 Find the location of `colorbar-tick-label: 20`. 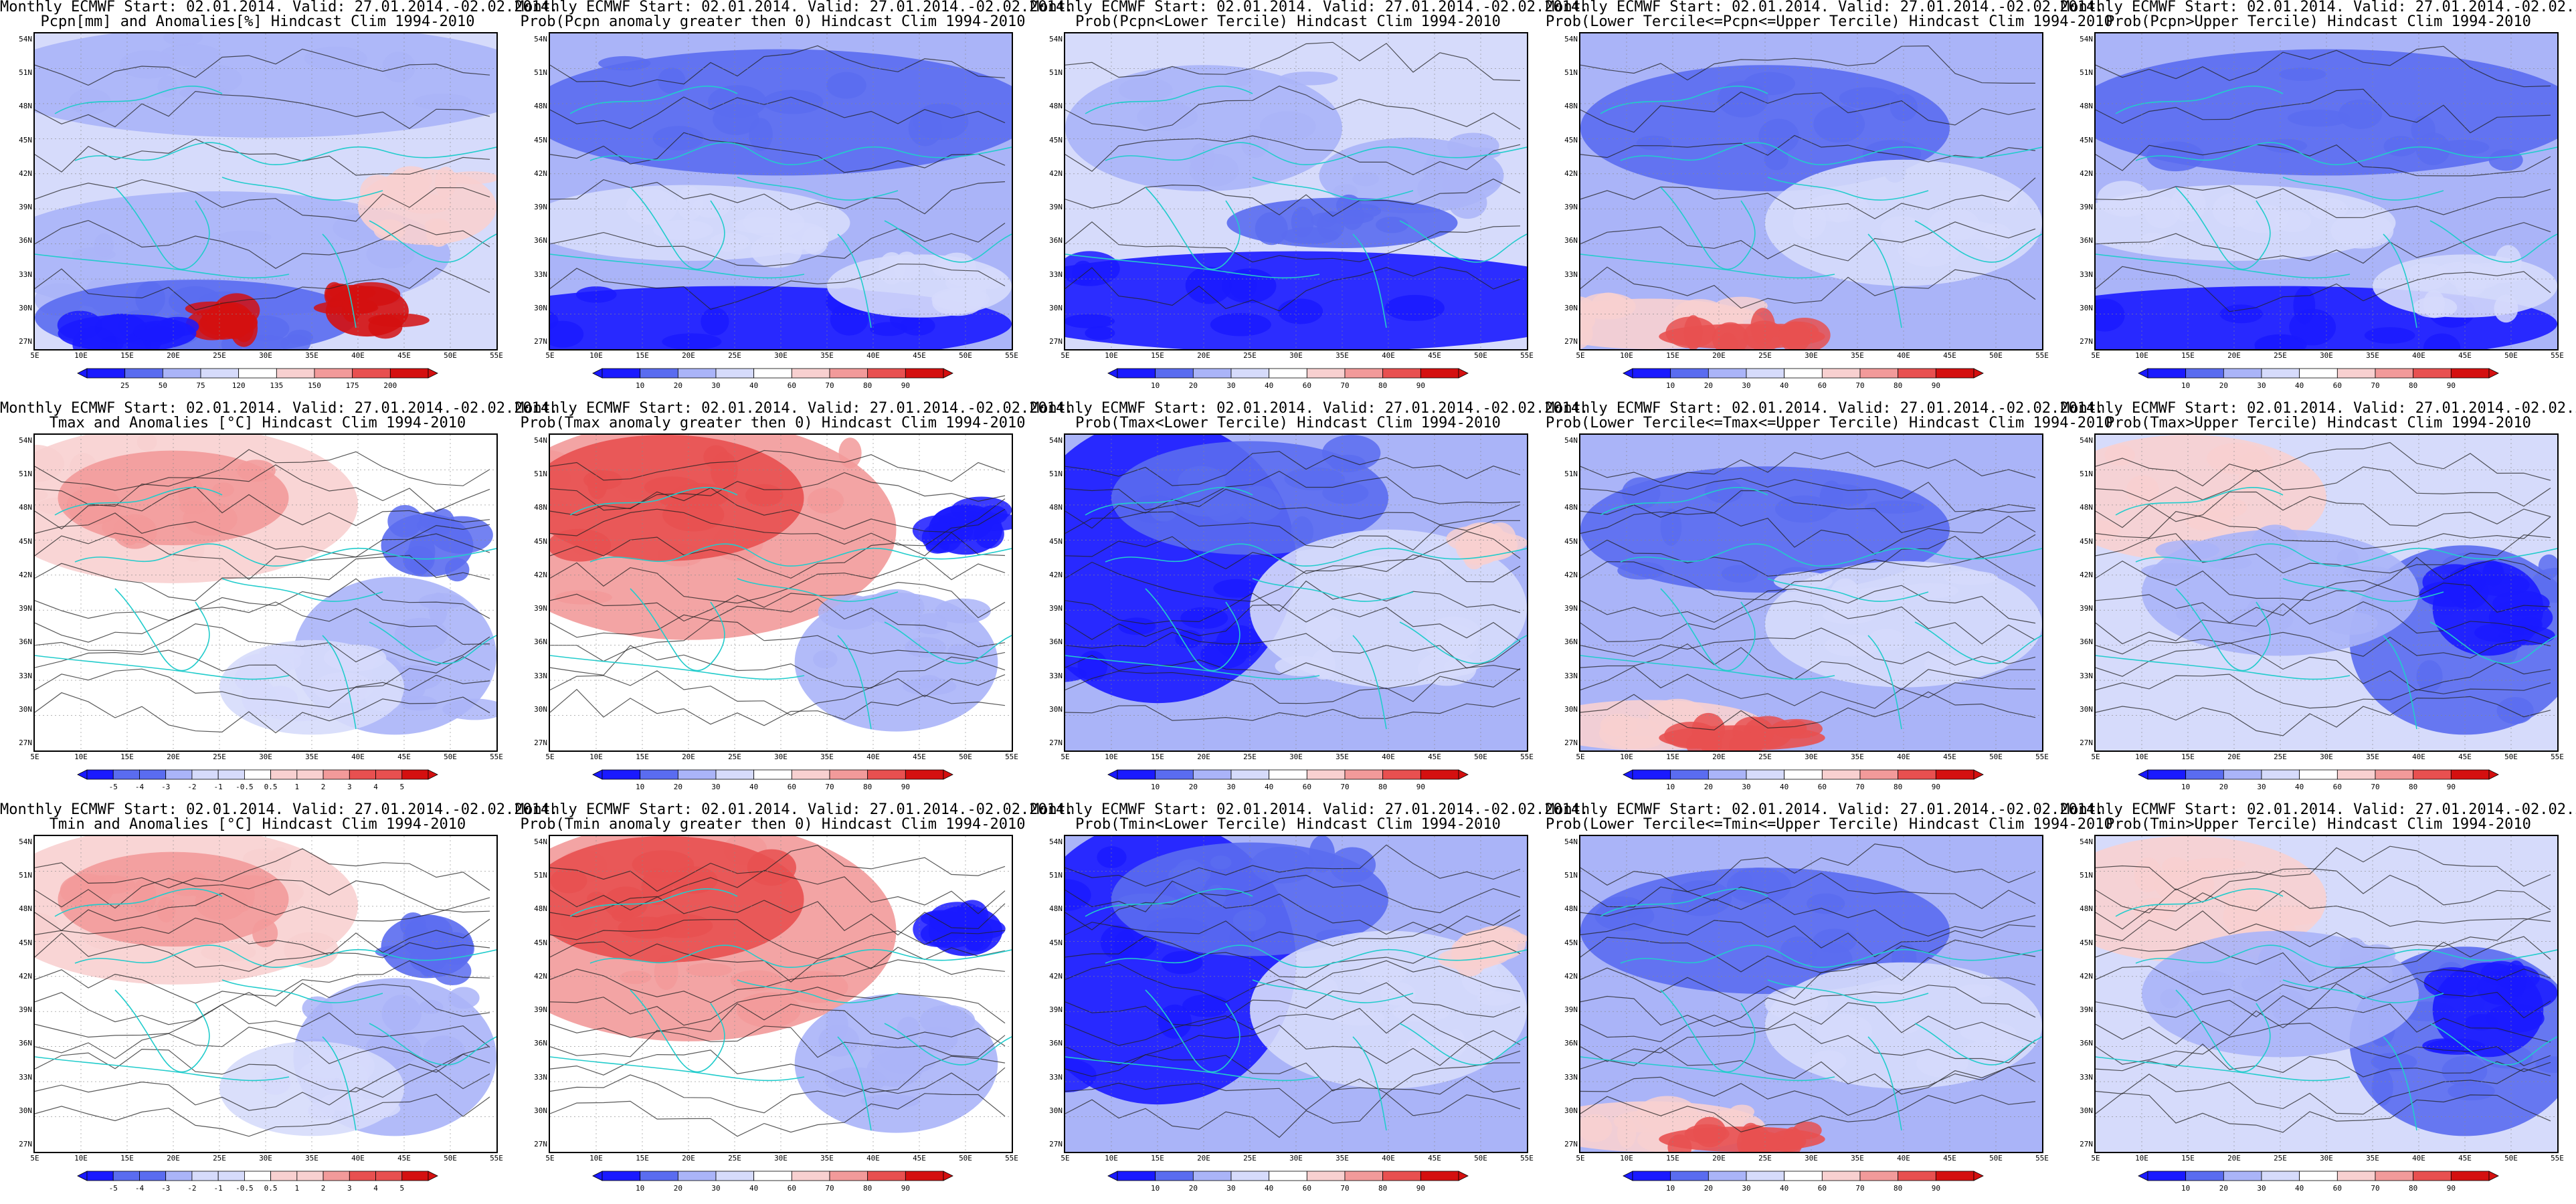

colorbar-tick-label: 20 is located at coordinates (1708, 787).